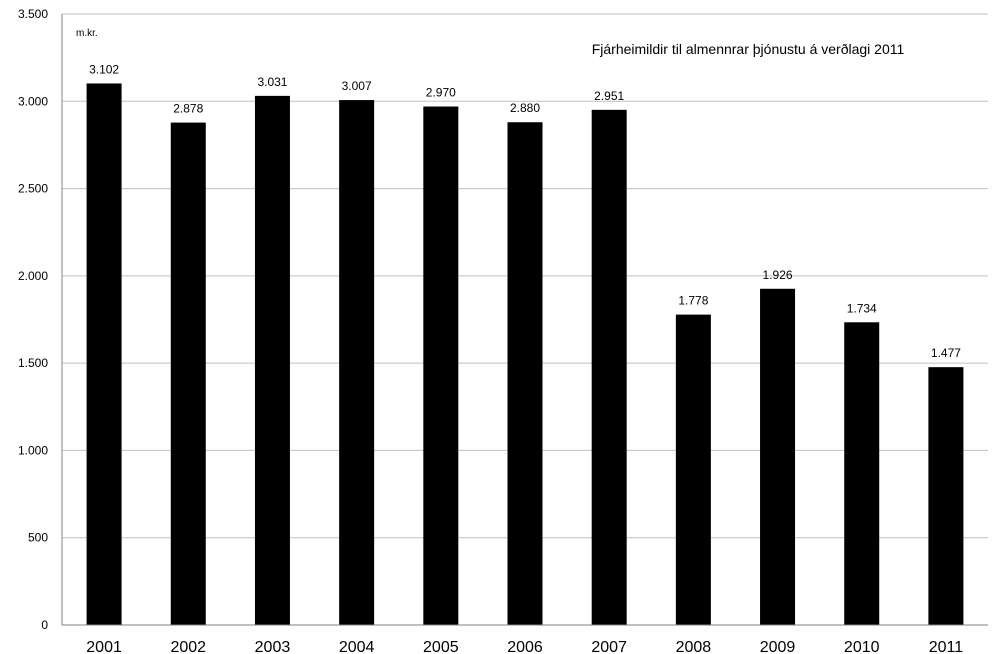 The image size is (1000, 654). I want to click on y-tick-label: 2.000, so click(33, 276).